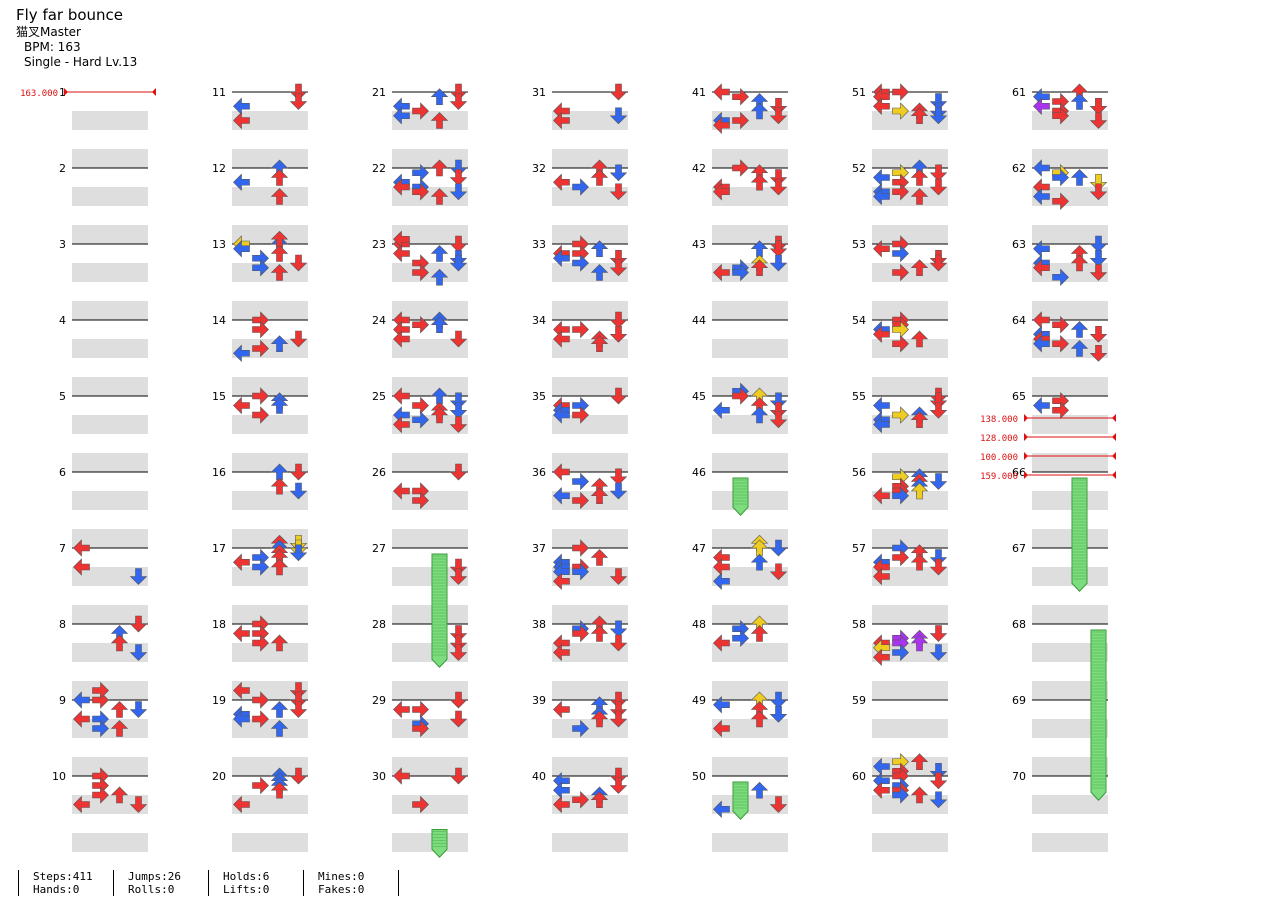  I want to click on bpm-marker-left, so click(66, 92).